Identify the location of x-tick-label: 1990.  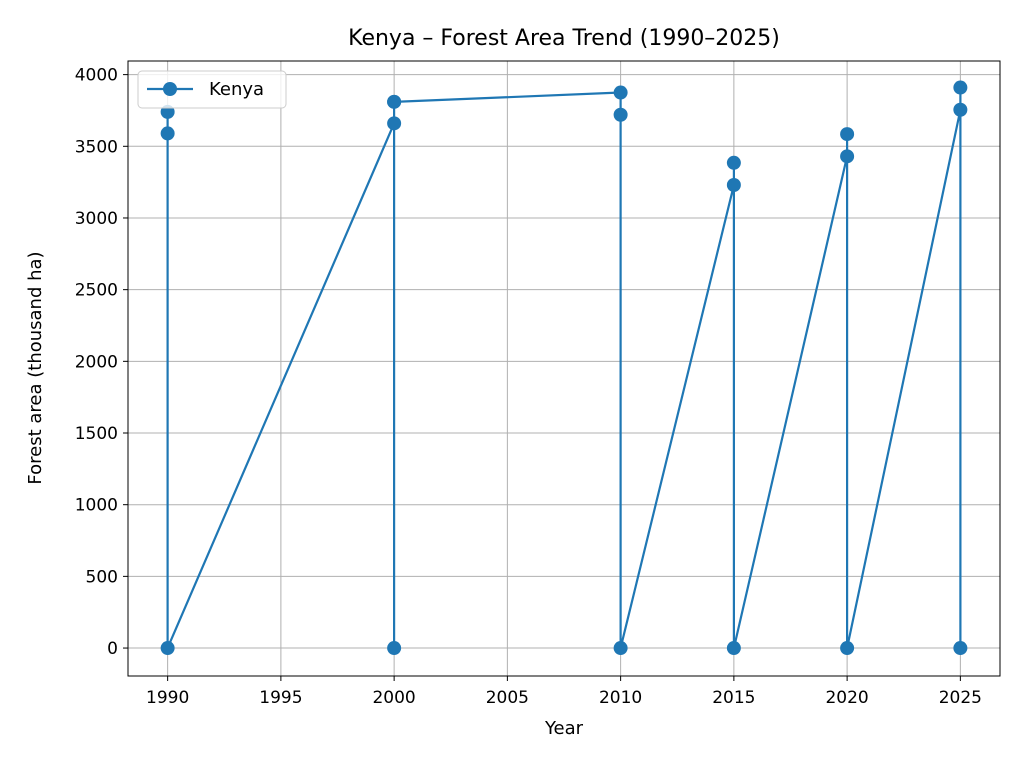
(167, 698).